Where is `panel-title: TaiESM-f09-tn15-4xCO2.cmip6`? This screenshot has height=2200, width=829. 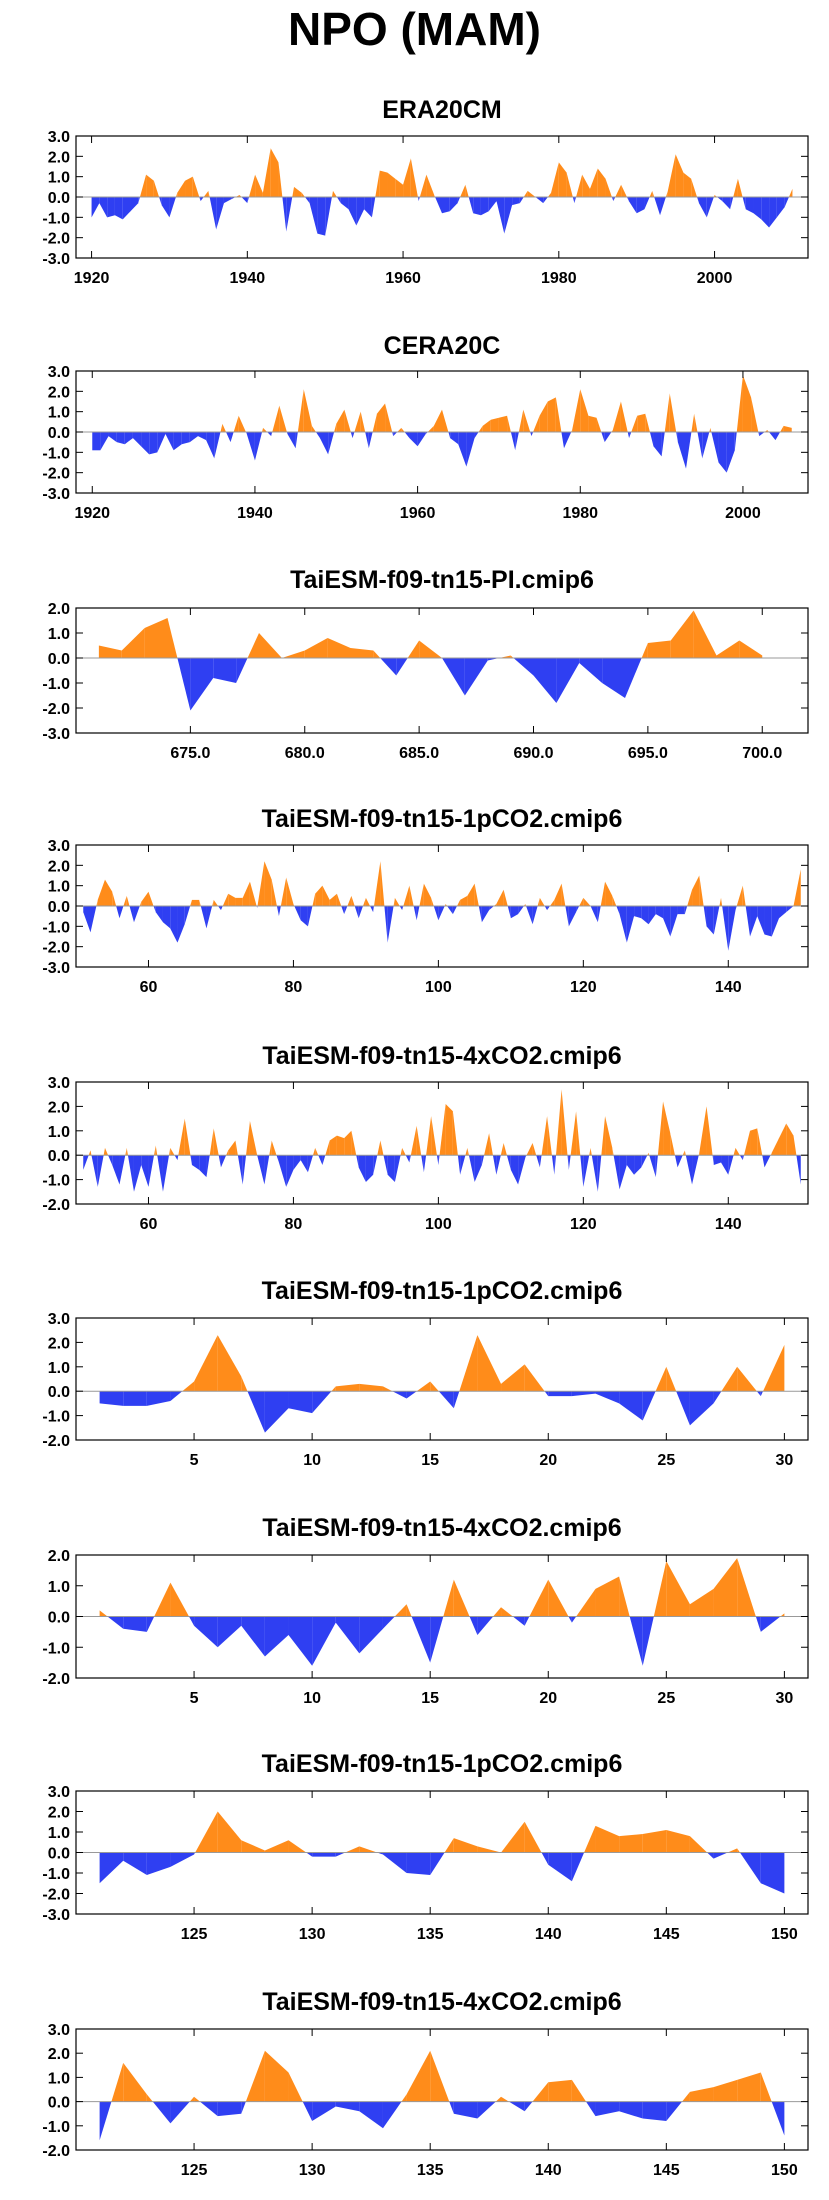
panel-title: TaiESM-f09-tn15-4xCO2.cmip6 is located at coordinates (441, 2002).